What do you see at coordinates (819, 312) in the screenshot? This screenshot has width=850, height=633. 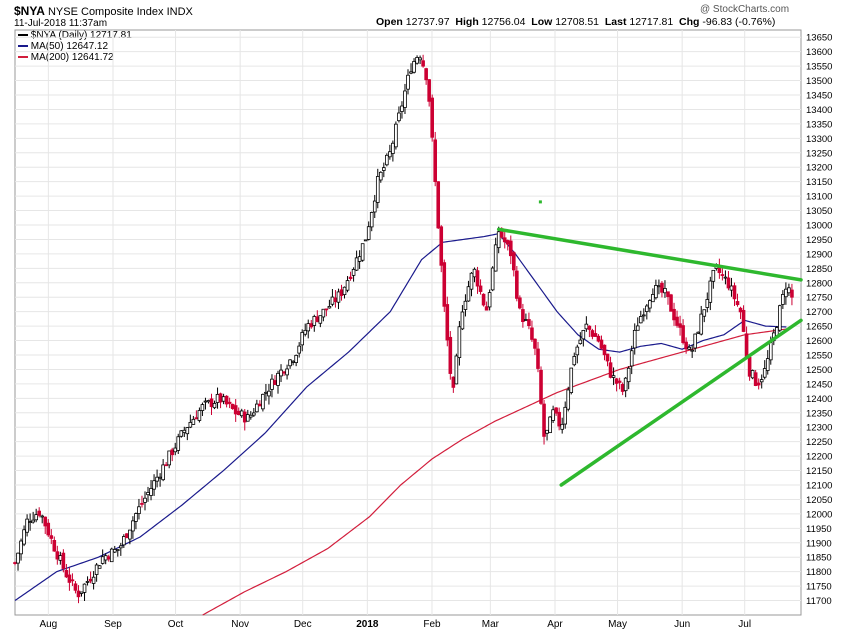 I see `y-tick-label: 12700` at bounding box center [819, 312].